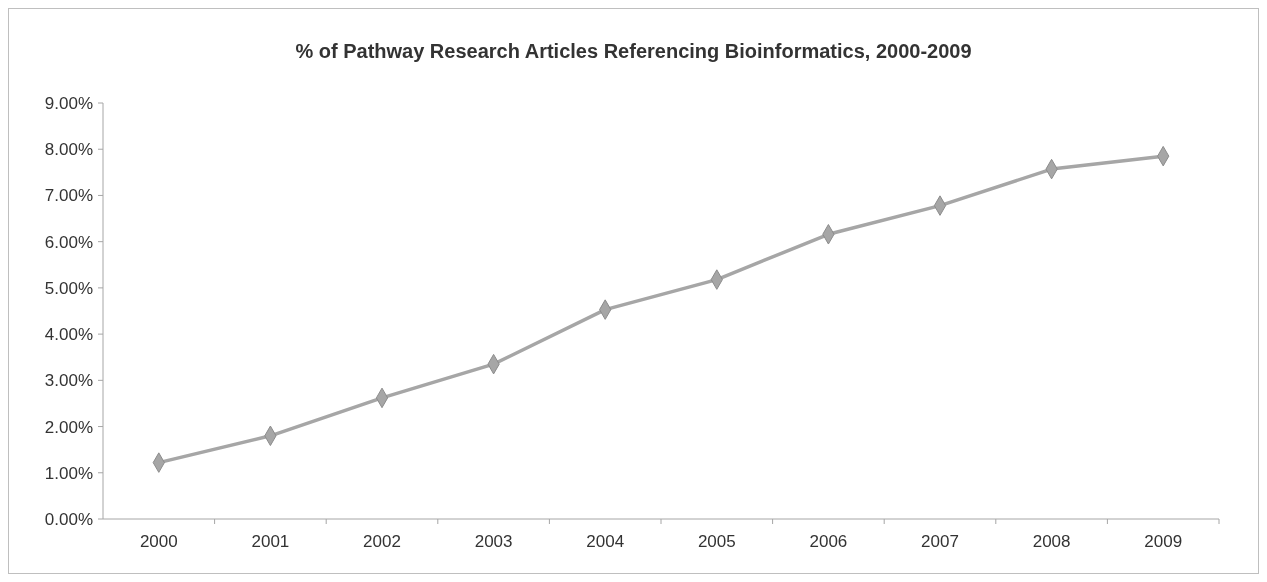  Describe the element at coordinates (68, 150) in the screenshot. I see `y-tick-label: 8.00%` at that location.